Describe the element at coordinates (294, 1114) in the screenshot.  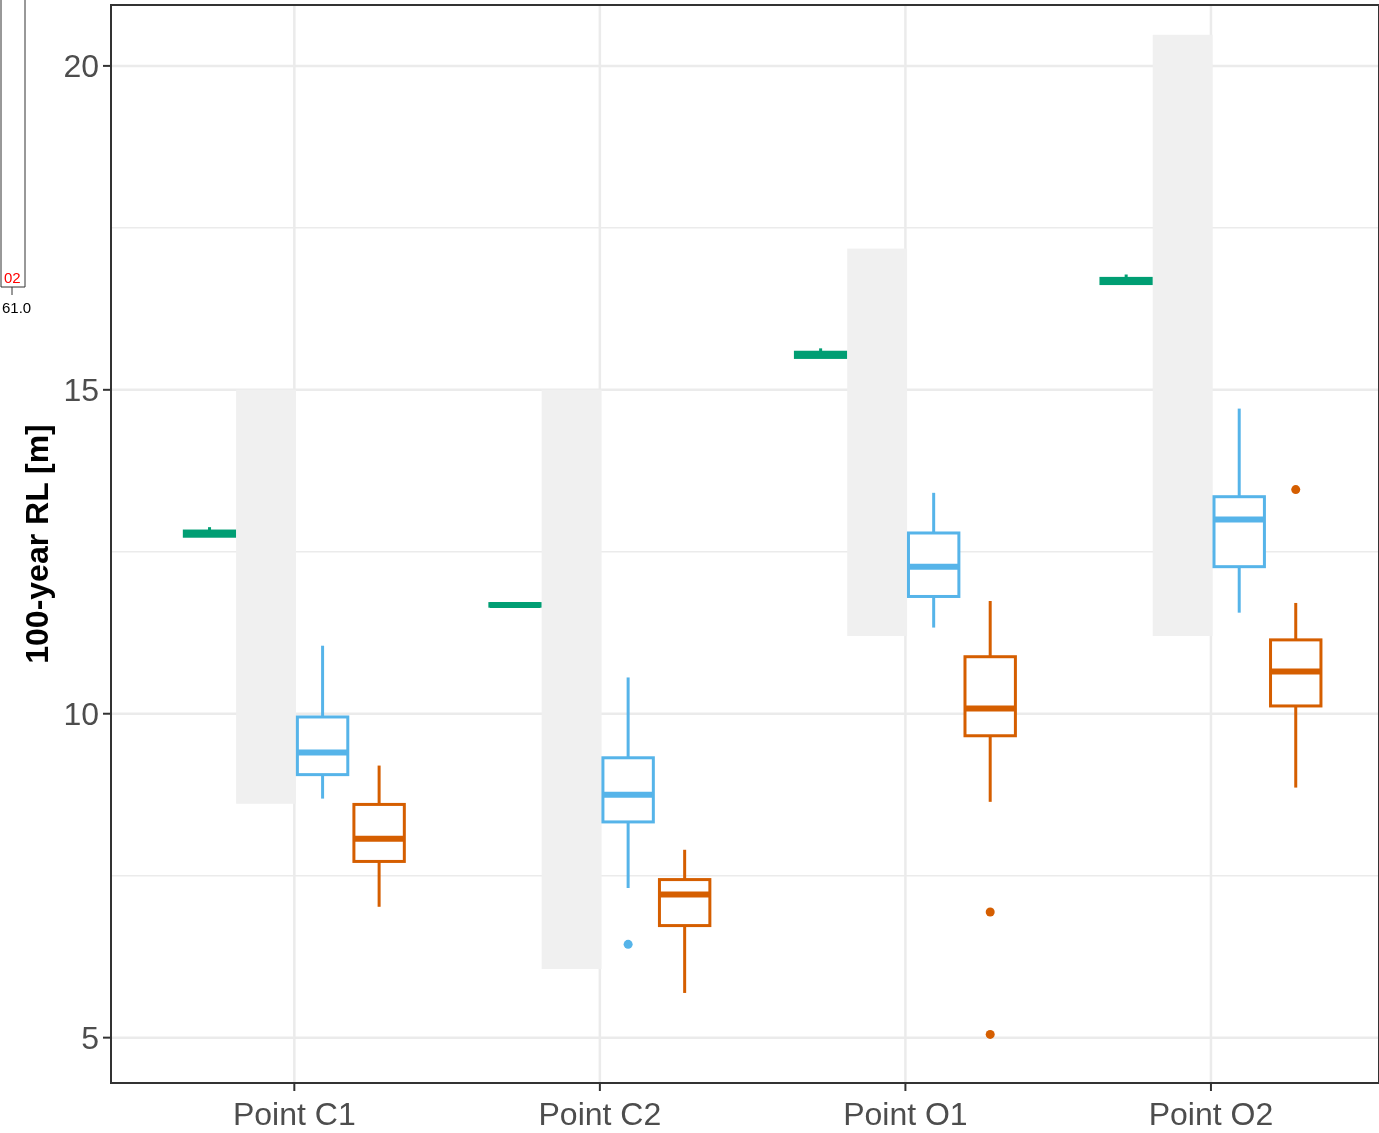
I see `x-tick-label: Point C1` at that location.